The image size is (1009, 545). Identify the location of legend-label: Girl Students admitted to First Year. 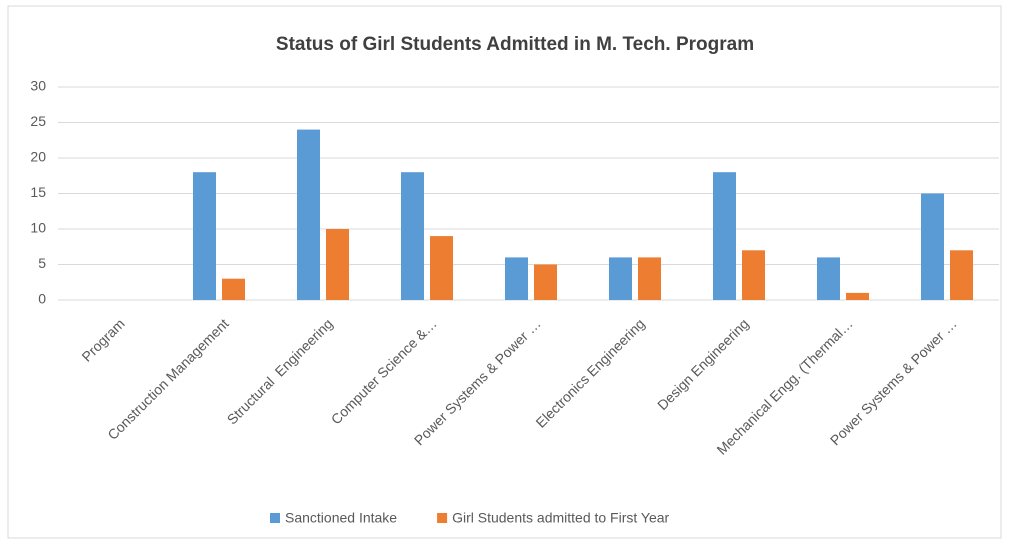
(560, 518).